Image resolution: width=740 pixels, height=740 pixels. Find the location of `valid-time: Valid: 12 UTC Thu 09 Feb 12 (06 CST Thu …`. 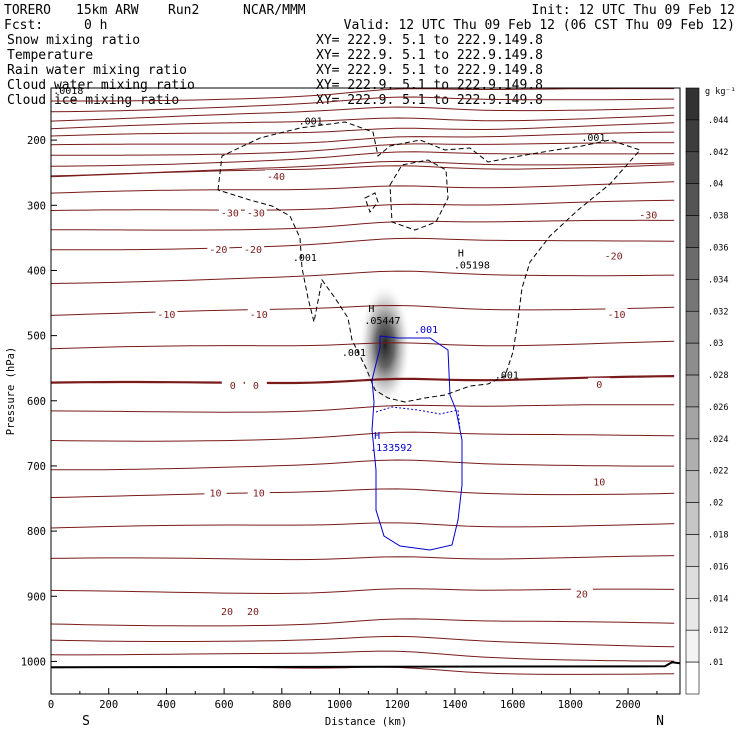

valid-time: Valid: 12 UTC Thu 09 Feb 12 (06 CST Thu … is located at coordinates (539, 25).